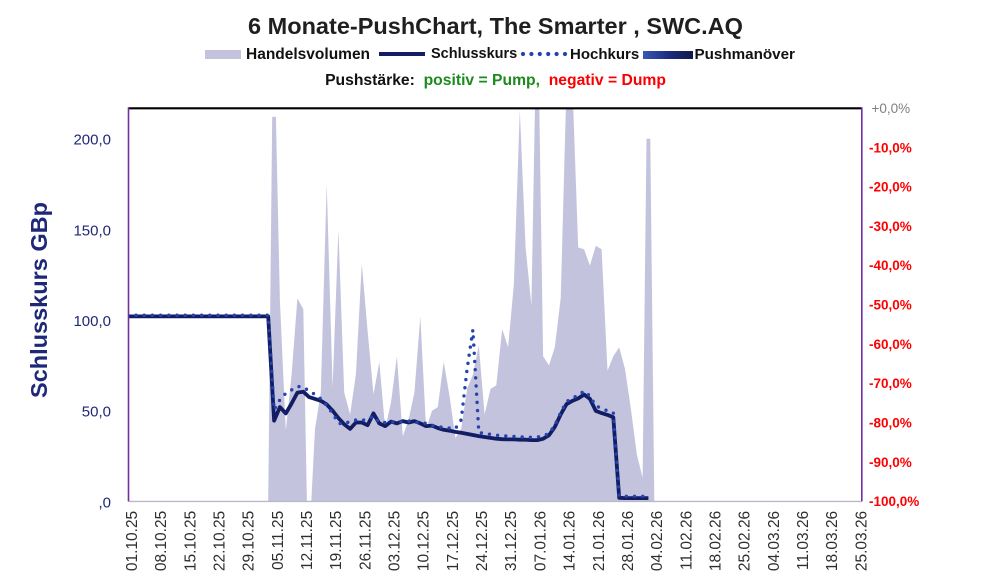 This screenshot has height=587, width=991. I want to click on svg-text: 14.01.26, so click(570, 541).